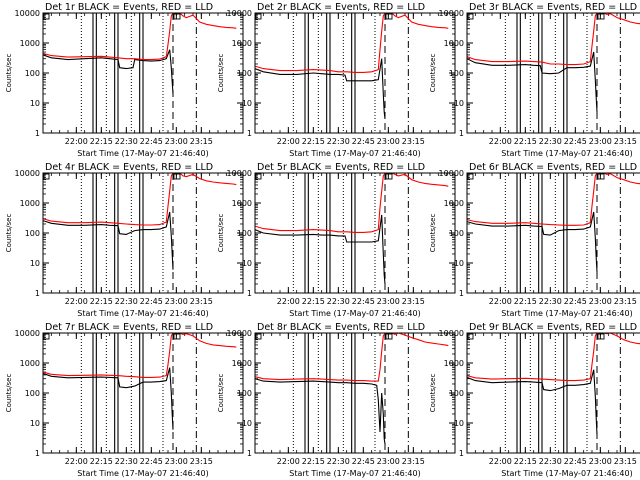  What do you see at coordinates (341, 167) in the screenshot?
I see `panel-title: Det 5r BLACK = Events, RED = LLD` at bounding box center [341, 167].